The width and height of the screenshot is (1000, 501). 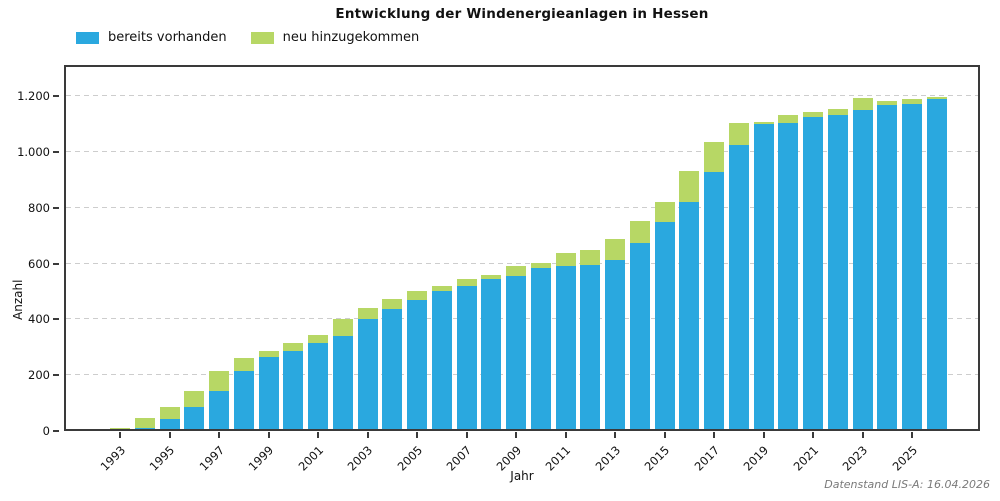 I want to click on bar-2003-existing-segment, so click(x=367, y=374).